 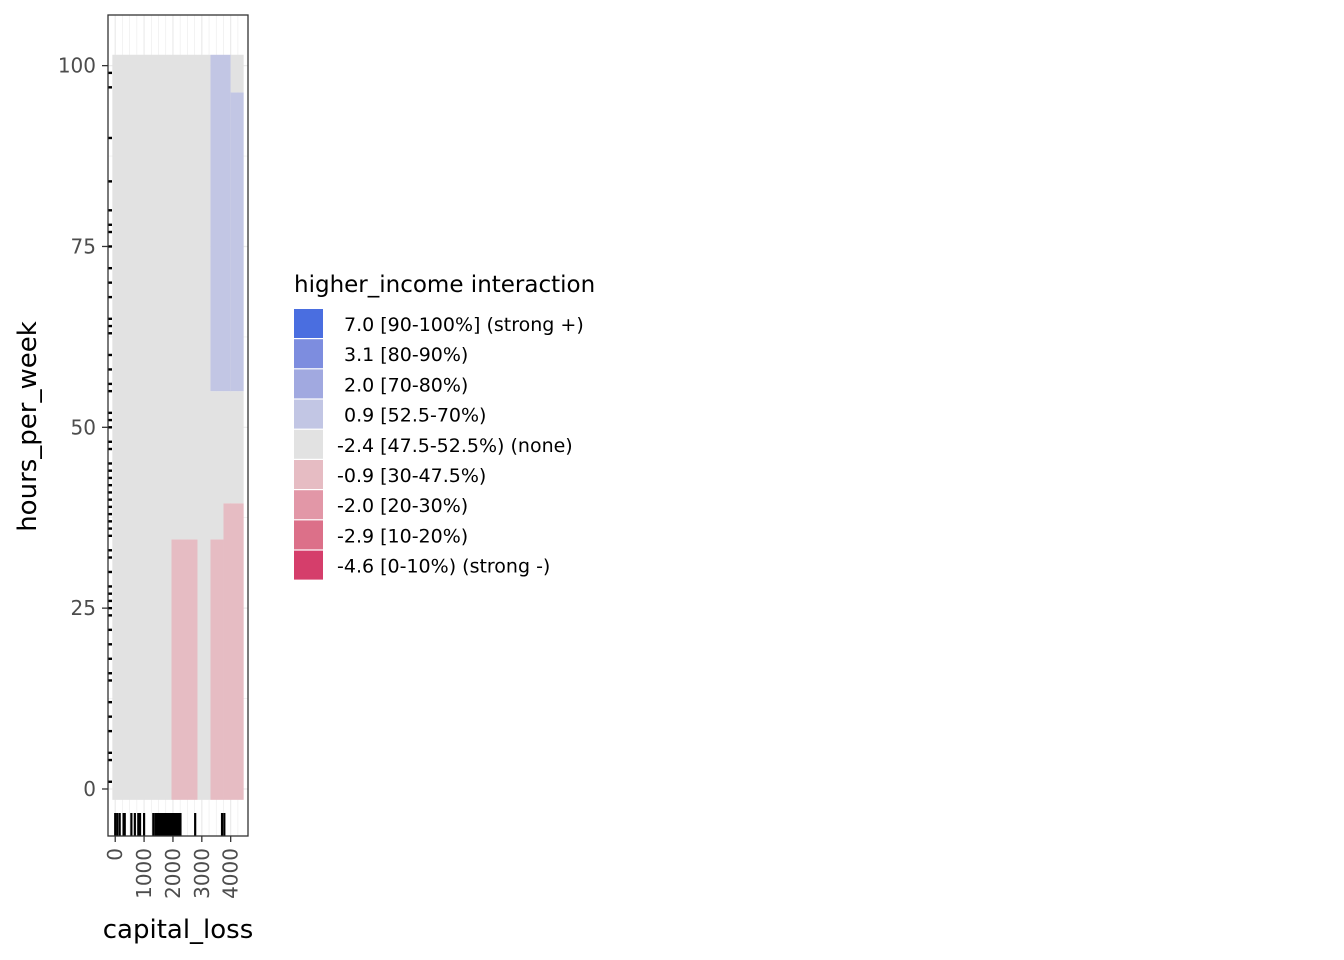 I want to click on y-tick-label-1: 25, so click(x=83, y=608).